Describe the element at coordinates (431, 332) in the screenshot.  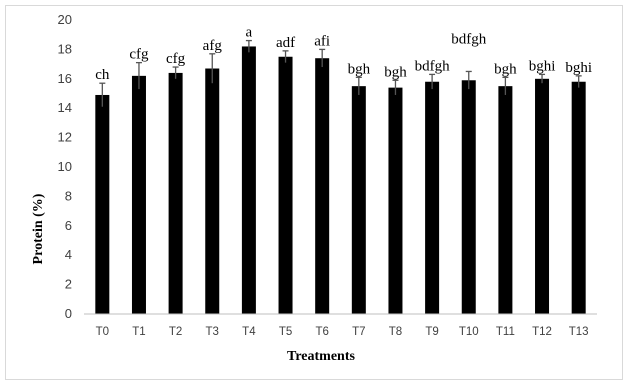
I see `x-tick-label: T9` at that location.